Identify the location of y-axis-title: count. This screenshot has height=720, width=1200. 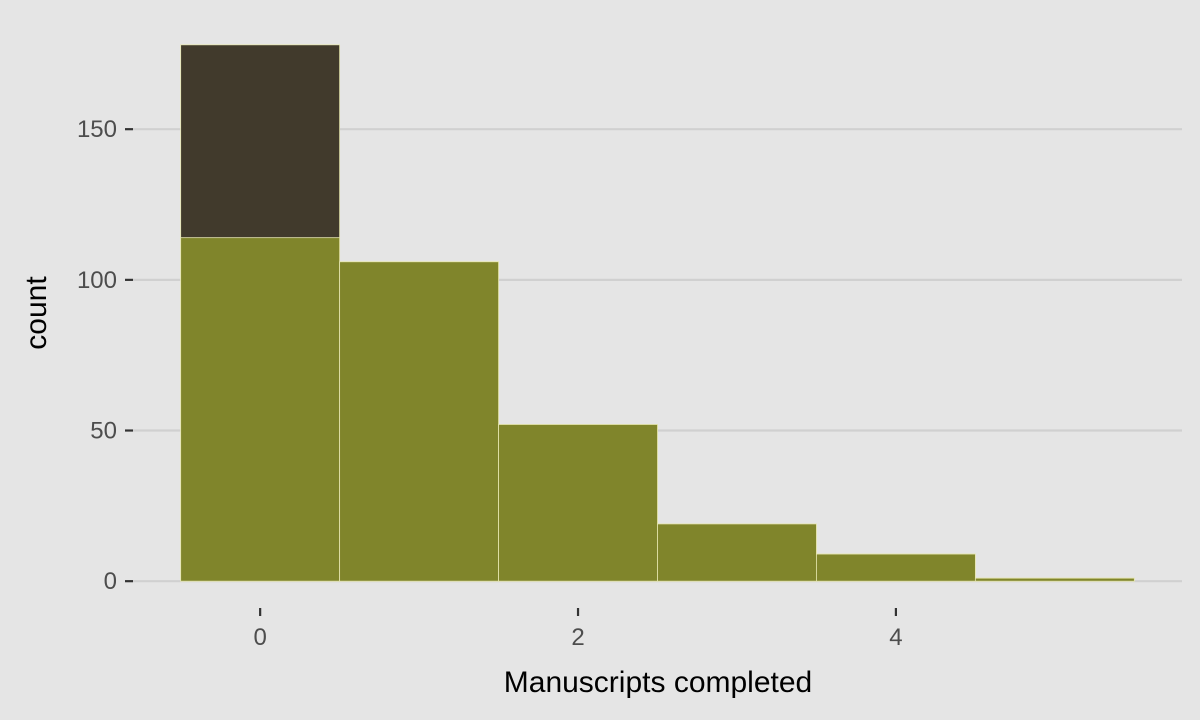
(36, 313).